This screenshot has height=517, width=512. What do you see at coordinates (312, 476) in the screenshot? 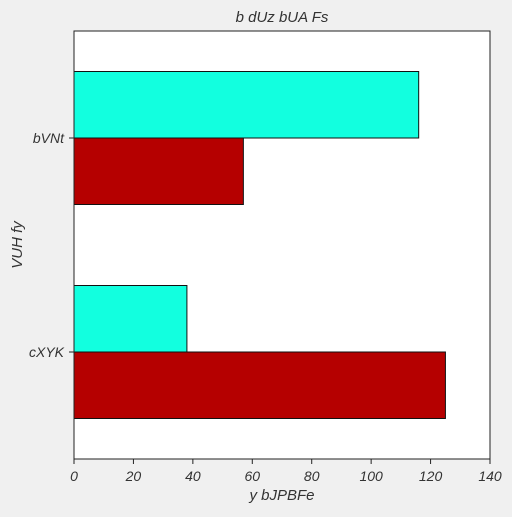
I see `x-tick-label: 80` at bounding box center [312, 476].